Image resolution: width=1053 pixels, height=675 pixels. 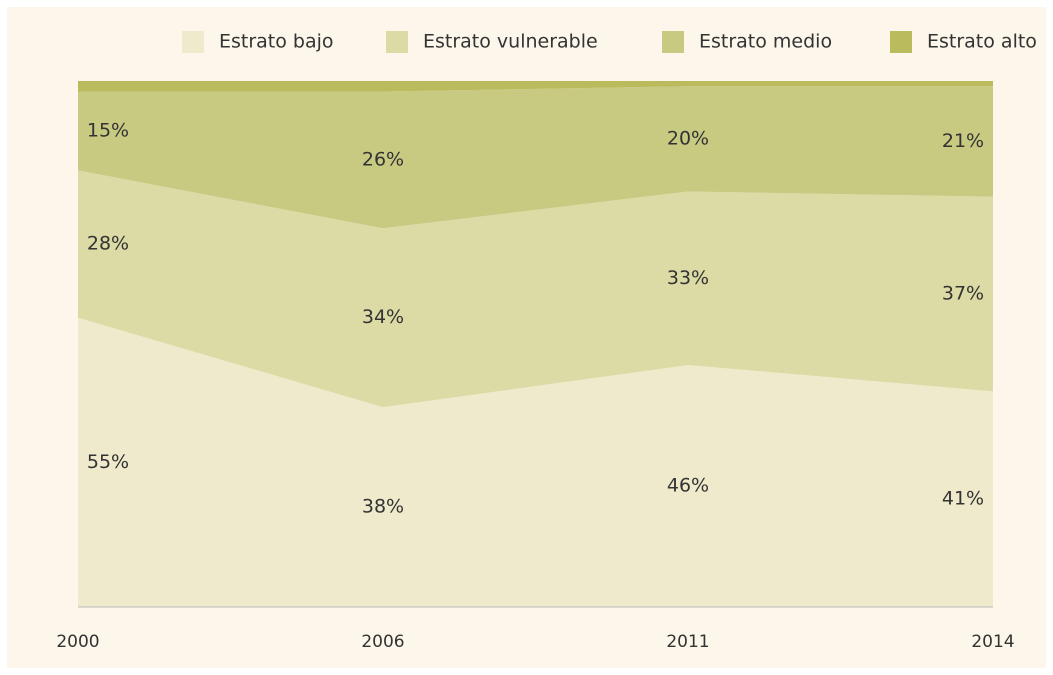 I want to click on area, so click(x=535, y=86).